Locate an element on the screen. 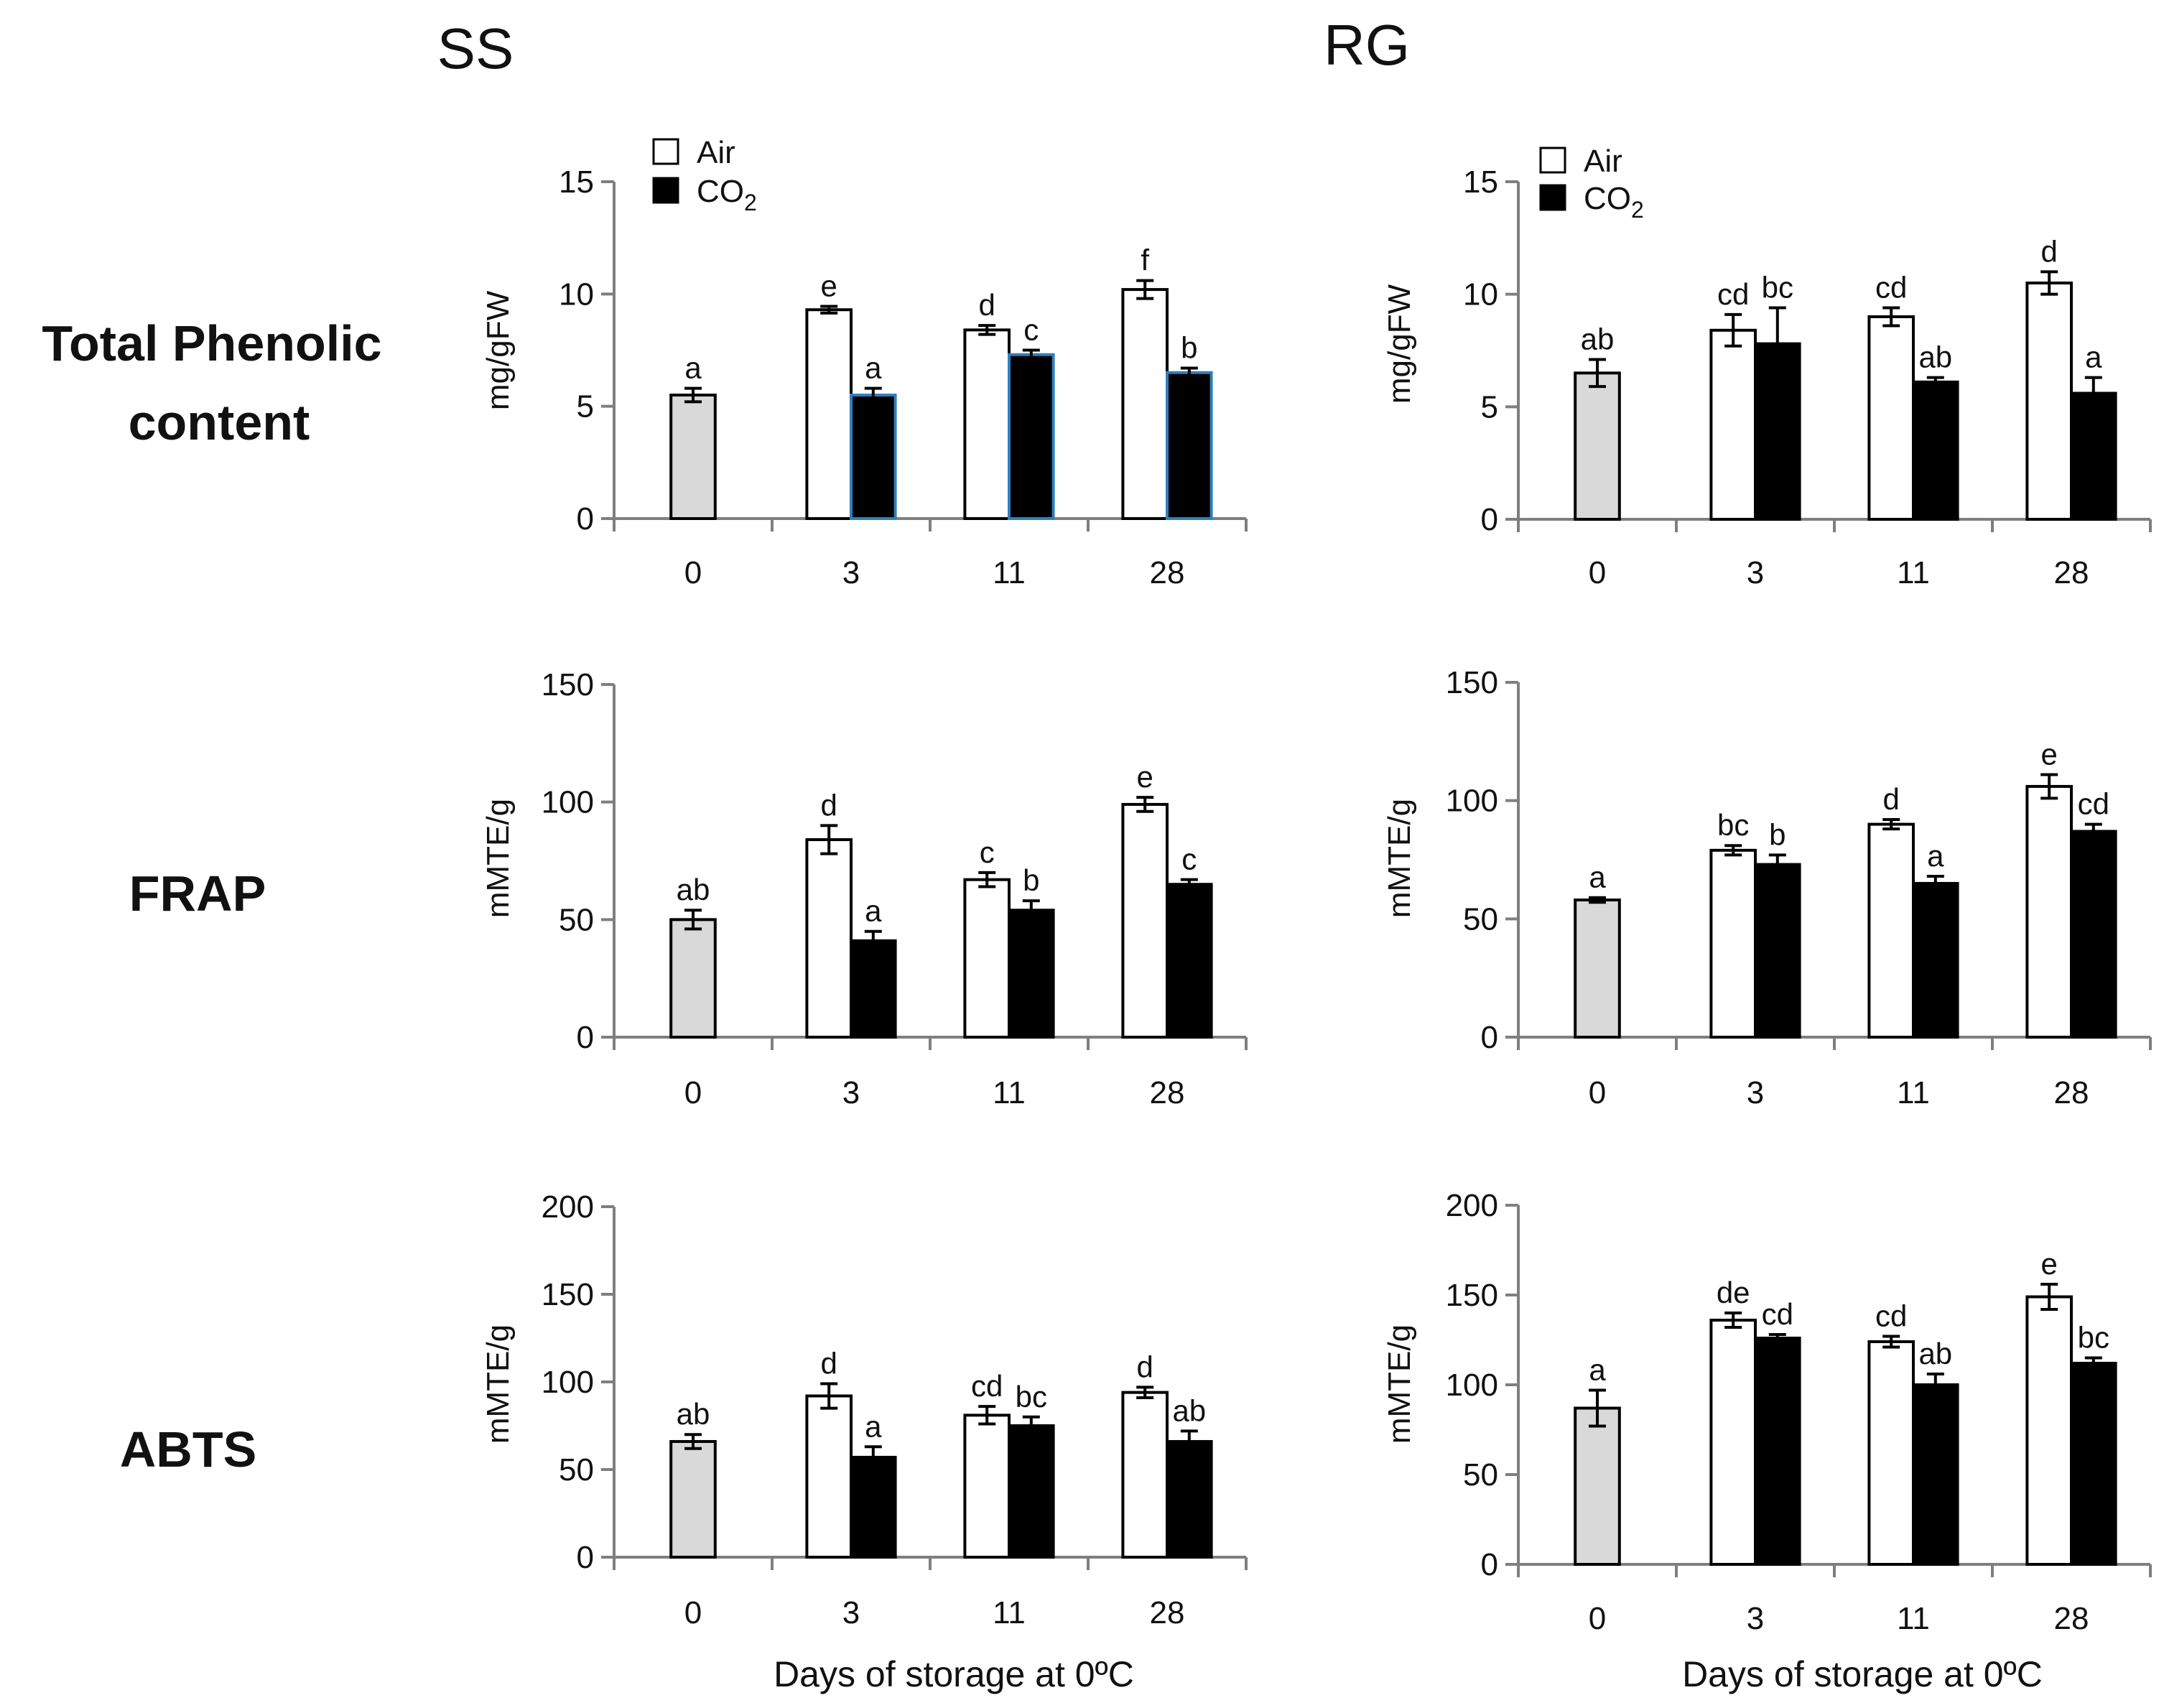 The width and height of the screenshot is (2164, 1708). y-tick-label: 150 is located at coordinates (568, 684).